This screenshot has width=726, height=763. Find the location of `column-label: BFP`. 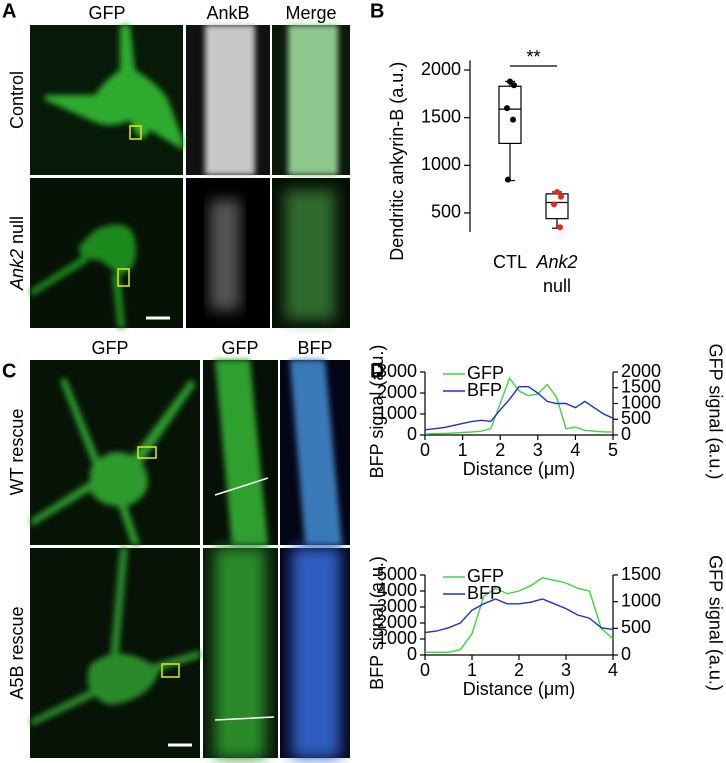

column-label: BFP is located at coordinates (314, 348).